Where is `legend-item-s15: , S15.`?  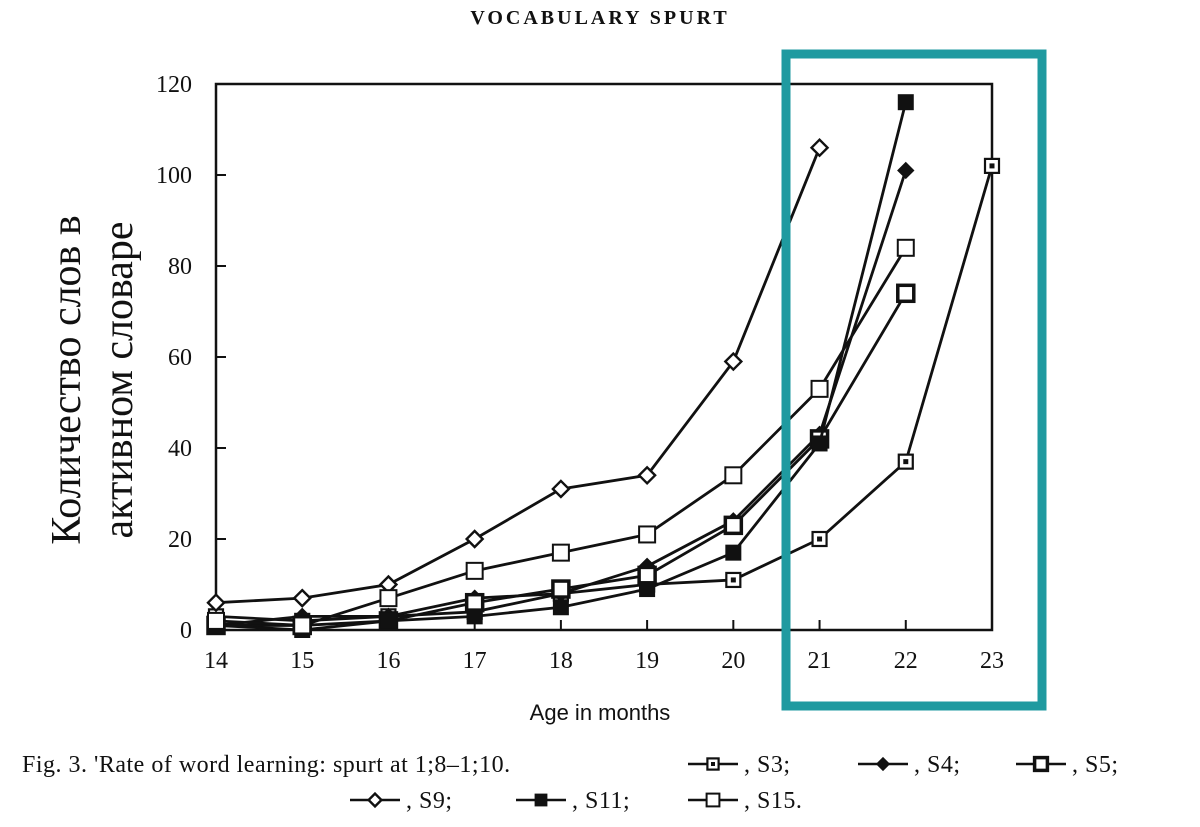 legend-item-s15: , S15. is located at coordinates (745, 801).